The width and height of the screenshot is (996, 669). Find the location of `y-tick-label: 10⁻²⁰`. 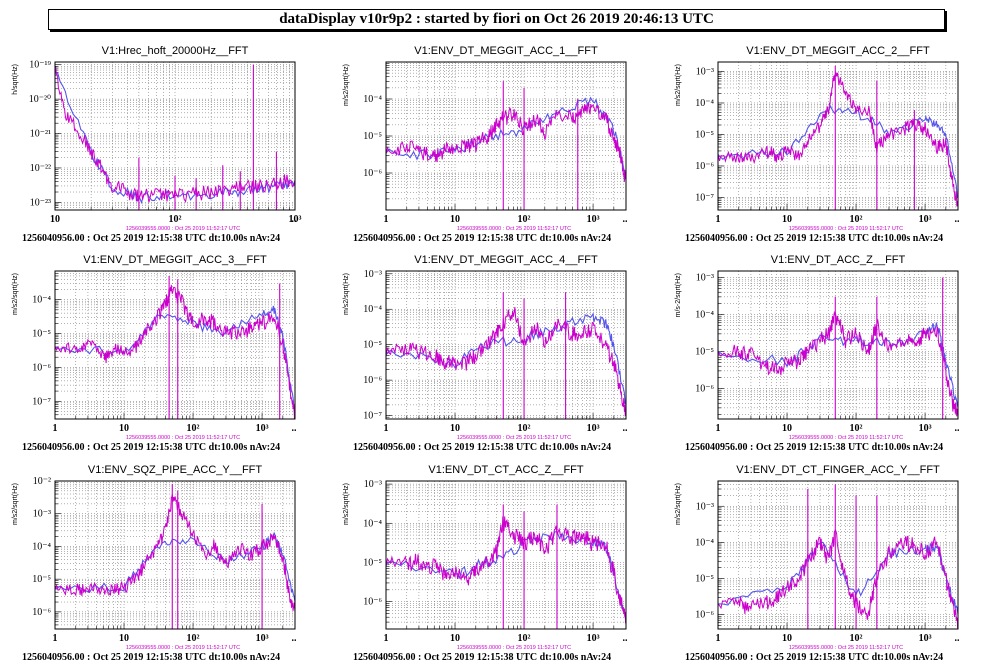

y-tick-label: 10⁻²⁰ is located at coordinates (40, 99).